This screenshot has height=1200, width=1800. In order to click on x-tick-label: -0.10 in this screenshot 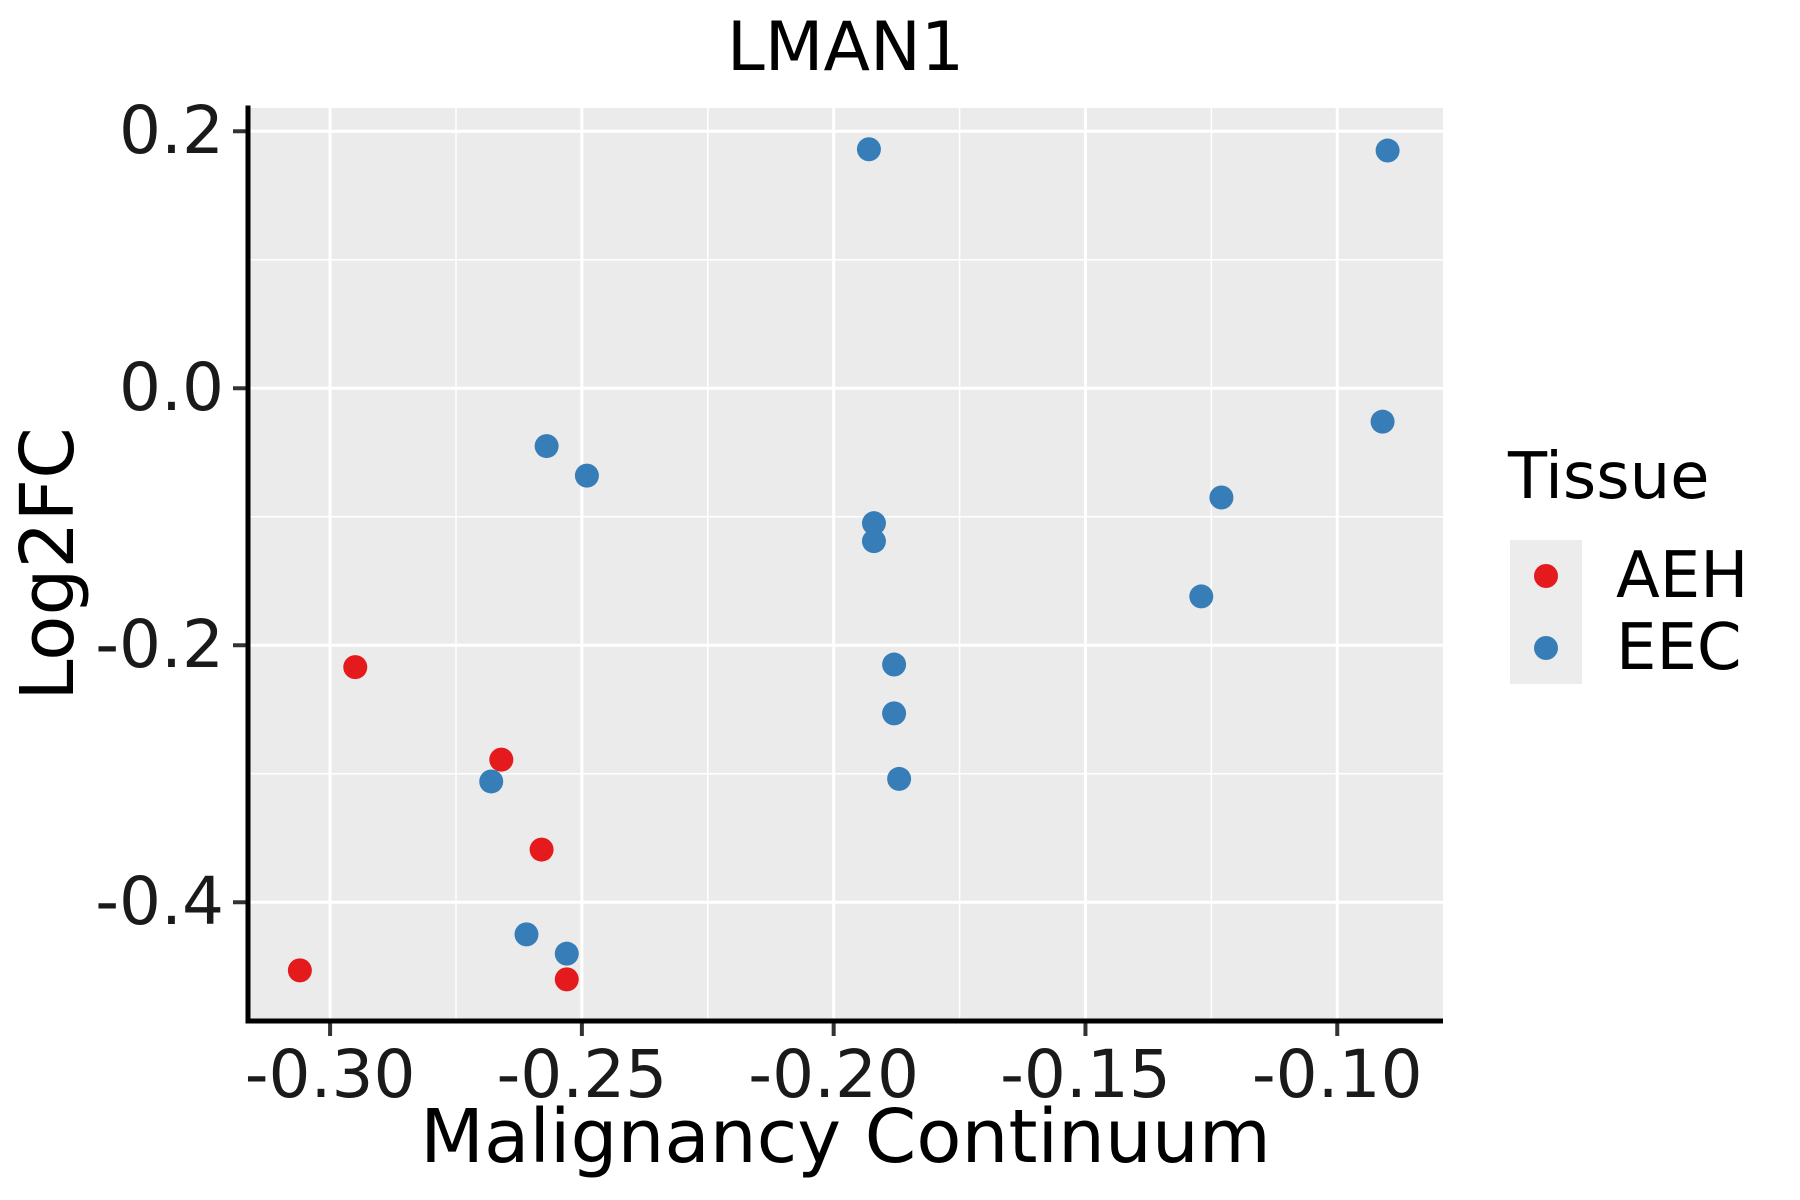, I will do `click(1337, 1074)`.